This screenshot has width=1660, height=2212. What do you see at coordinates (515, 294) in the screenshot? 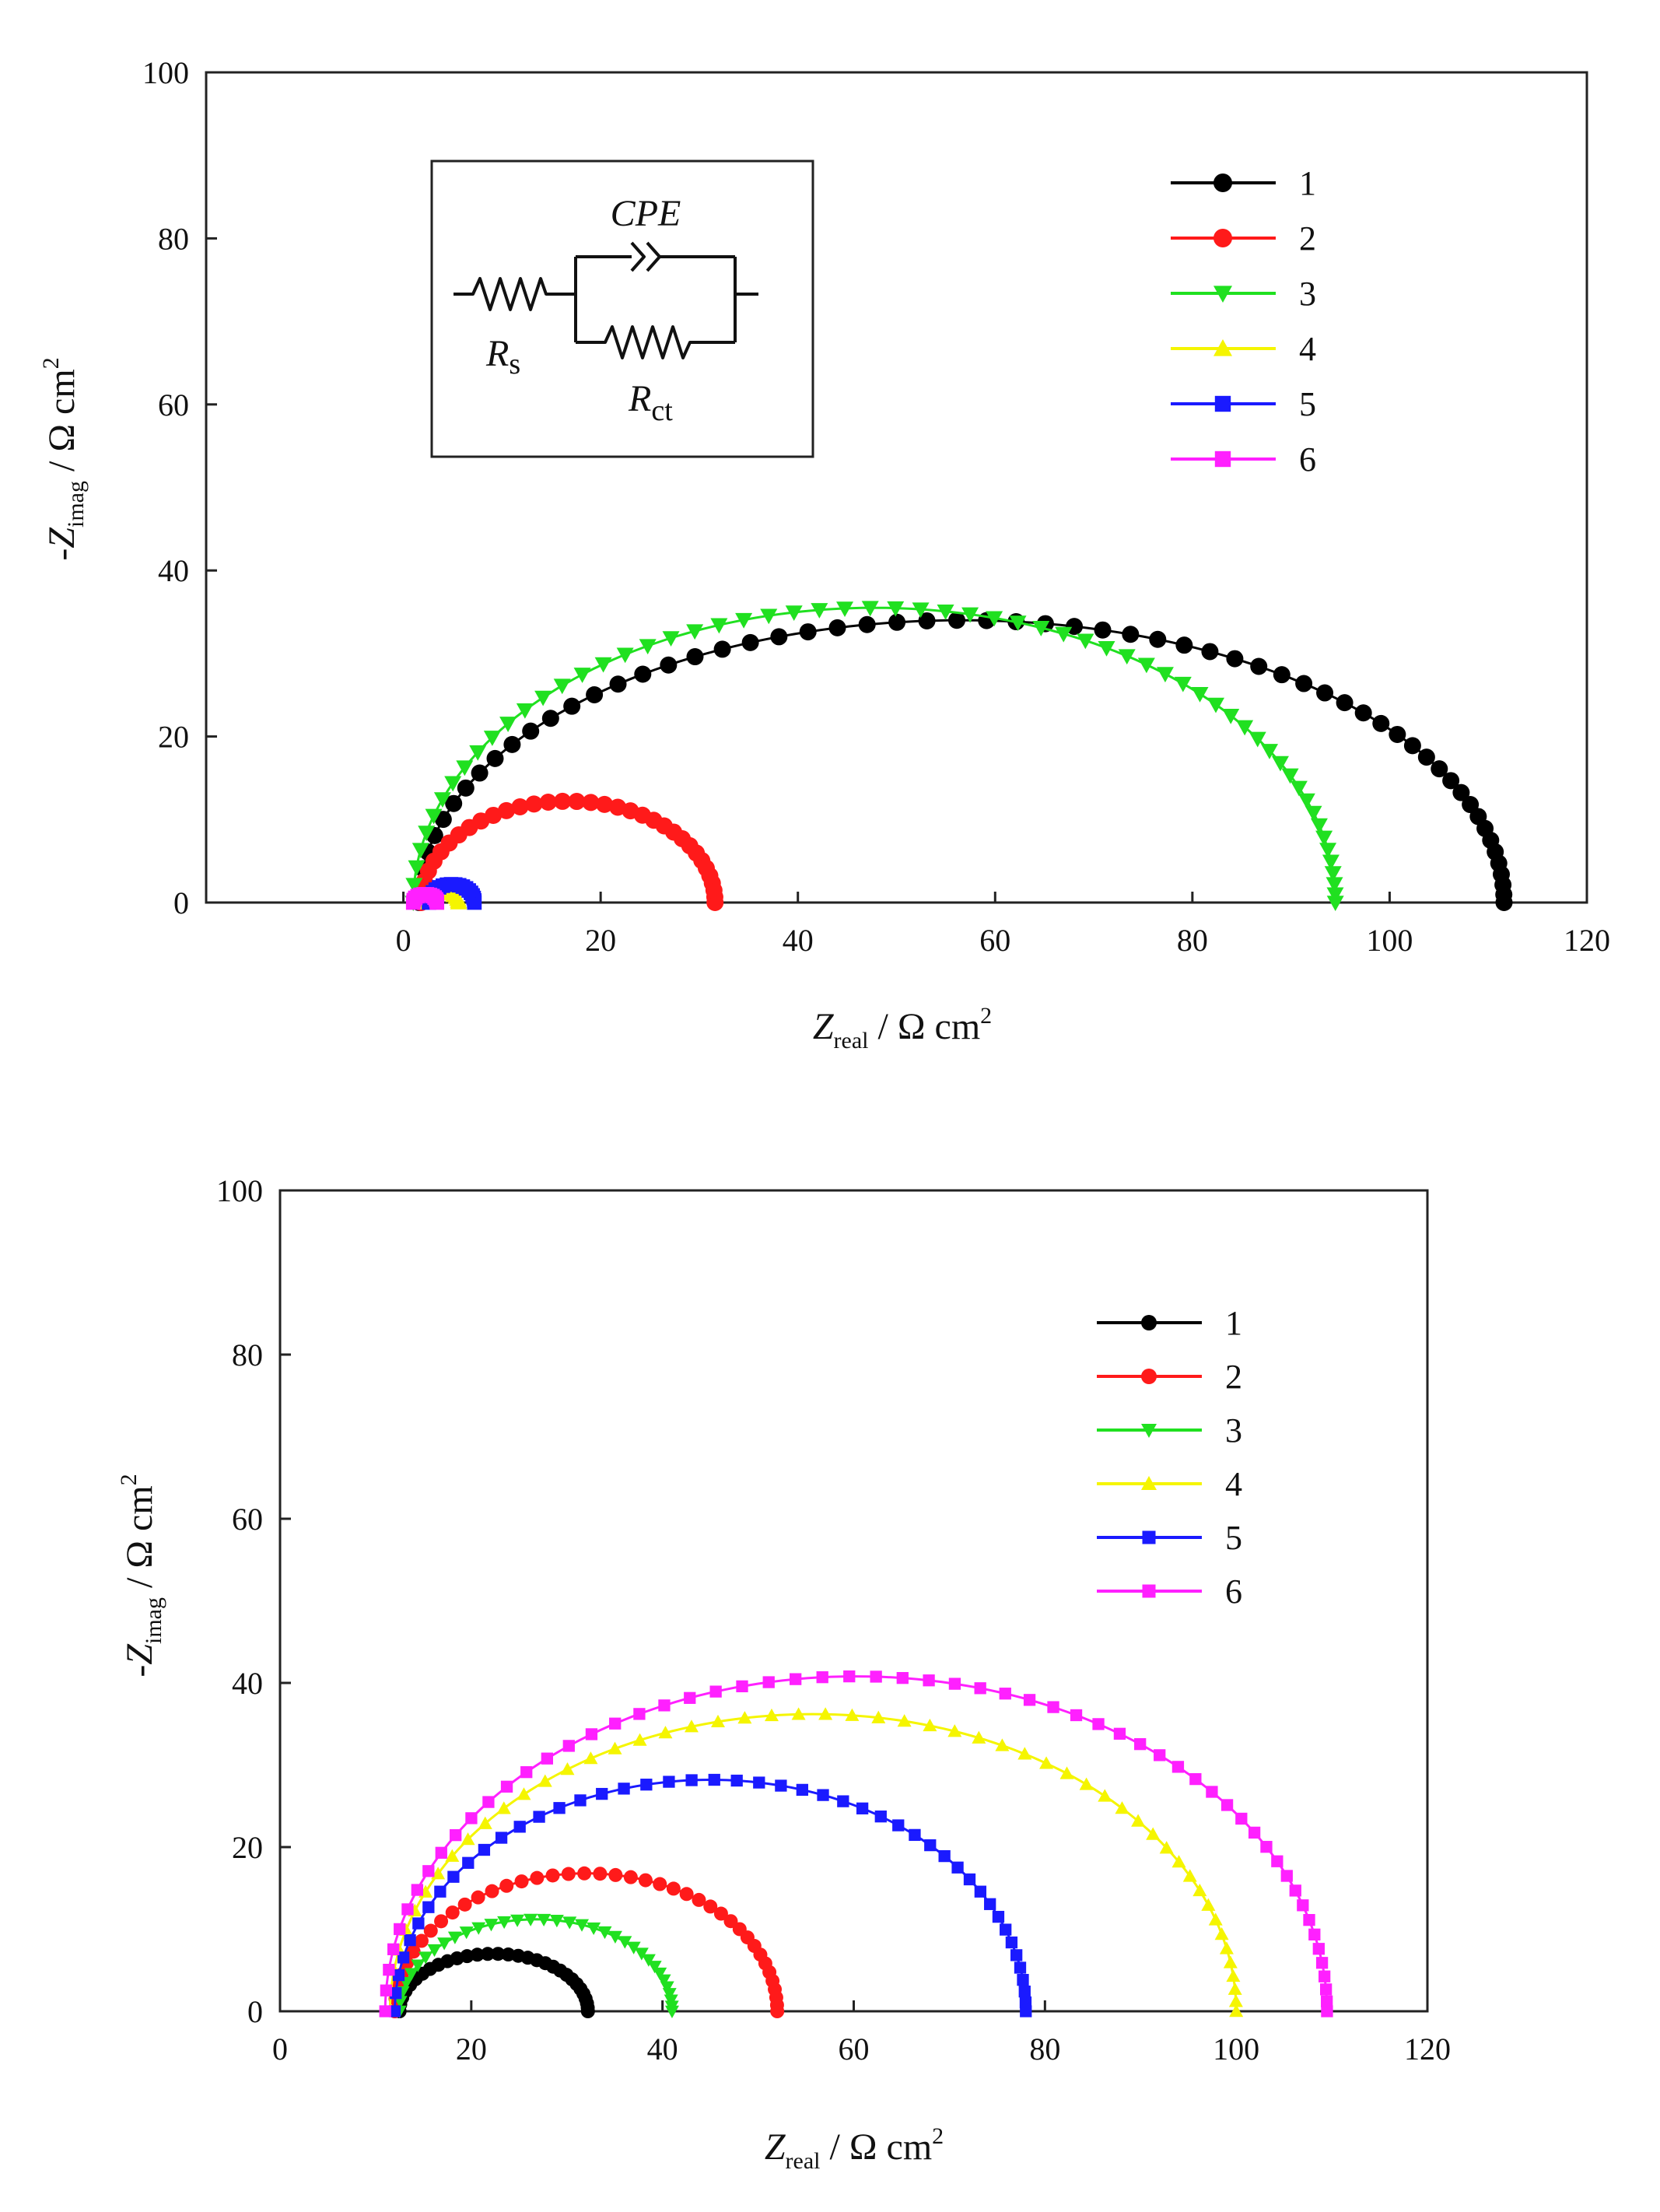
I see `resistor-rs-symbol` at bounding box center [515, 294].